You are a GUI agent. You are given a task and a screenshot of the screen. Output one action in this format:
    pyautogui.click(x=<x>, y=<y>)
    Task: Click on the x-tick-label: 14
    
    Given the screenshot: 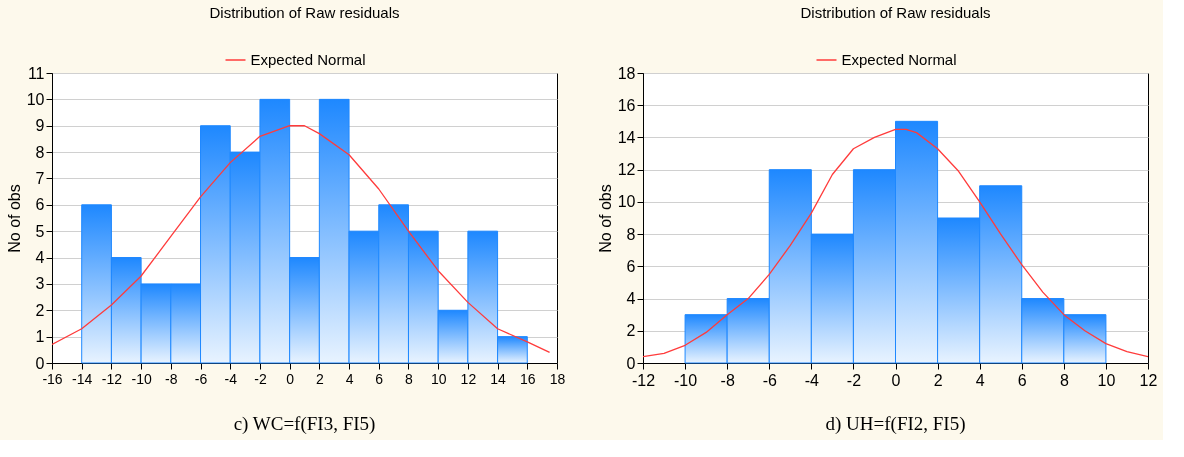 What is the action you would take?
    pyautogui.click(x=498, y=378)
    